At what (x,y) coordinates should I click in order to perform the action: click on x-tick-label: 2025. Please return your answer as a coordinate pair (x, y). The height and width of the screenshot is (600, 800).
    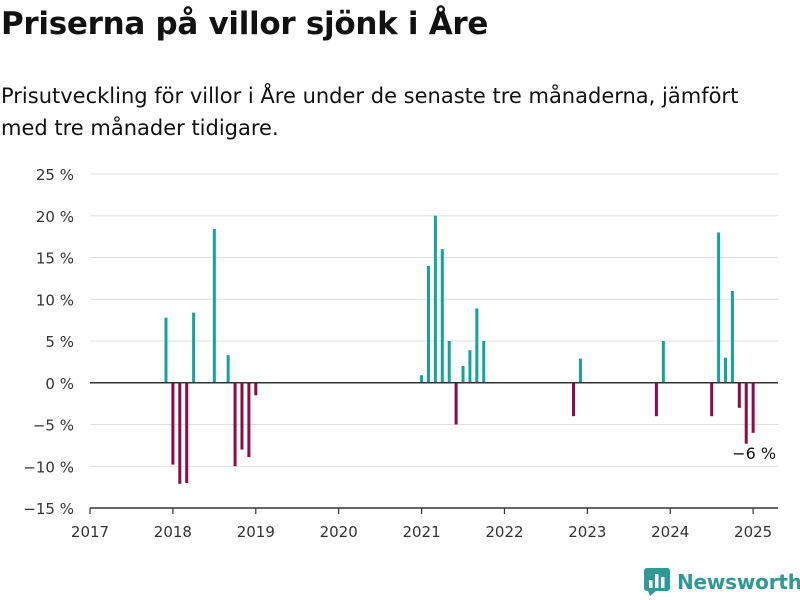
    Looking at the image, I should click on (753, 532).